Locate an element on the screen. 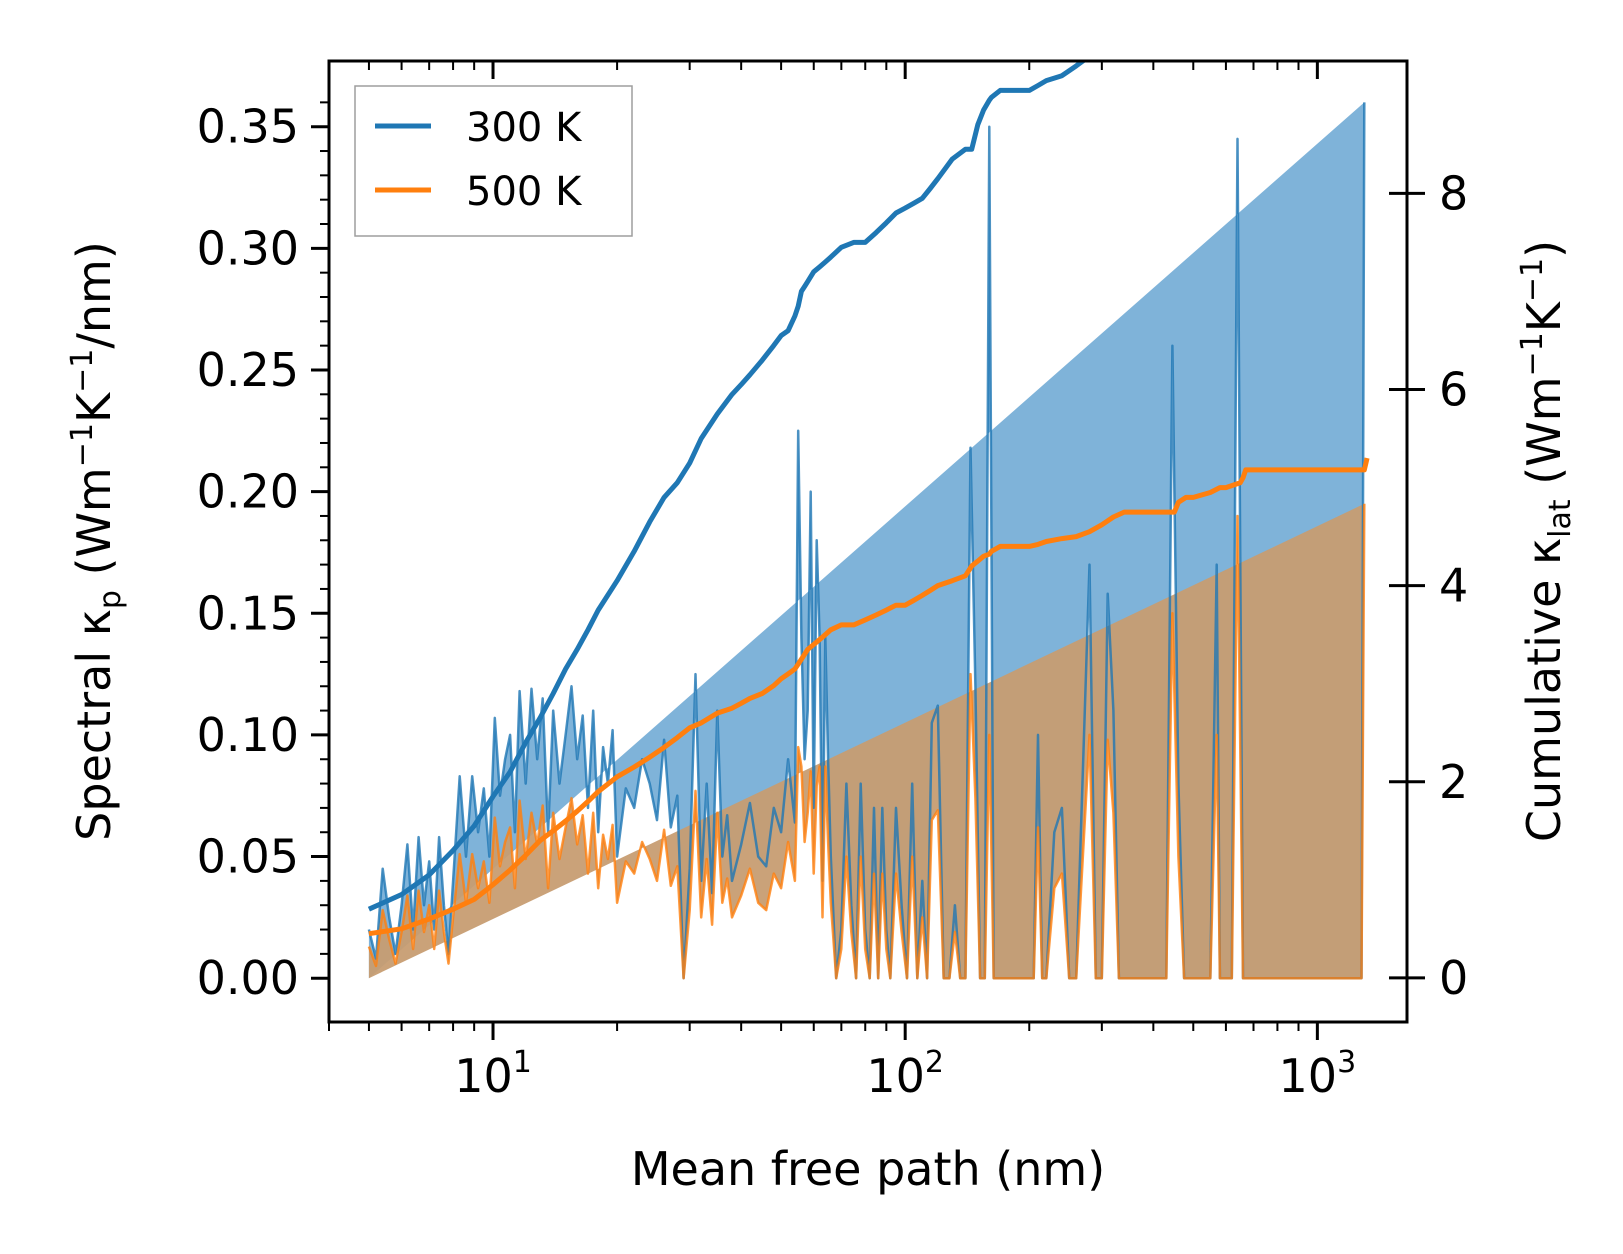 This screenshot has height=1254, width=1623. left-y-tick-label: 0.35 is located at coordinates (248, 127).